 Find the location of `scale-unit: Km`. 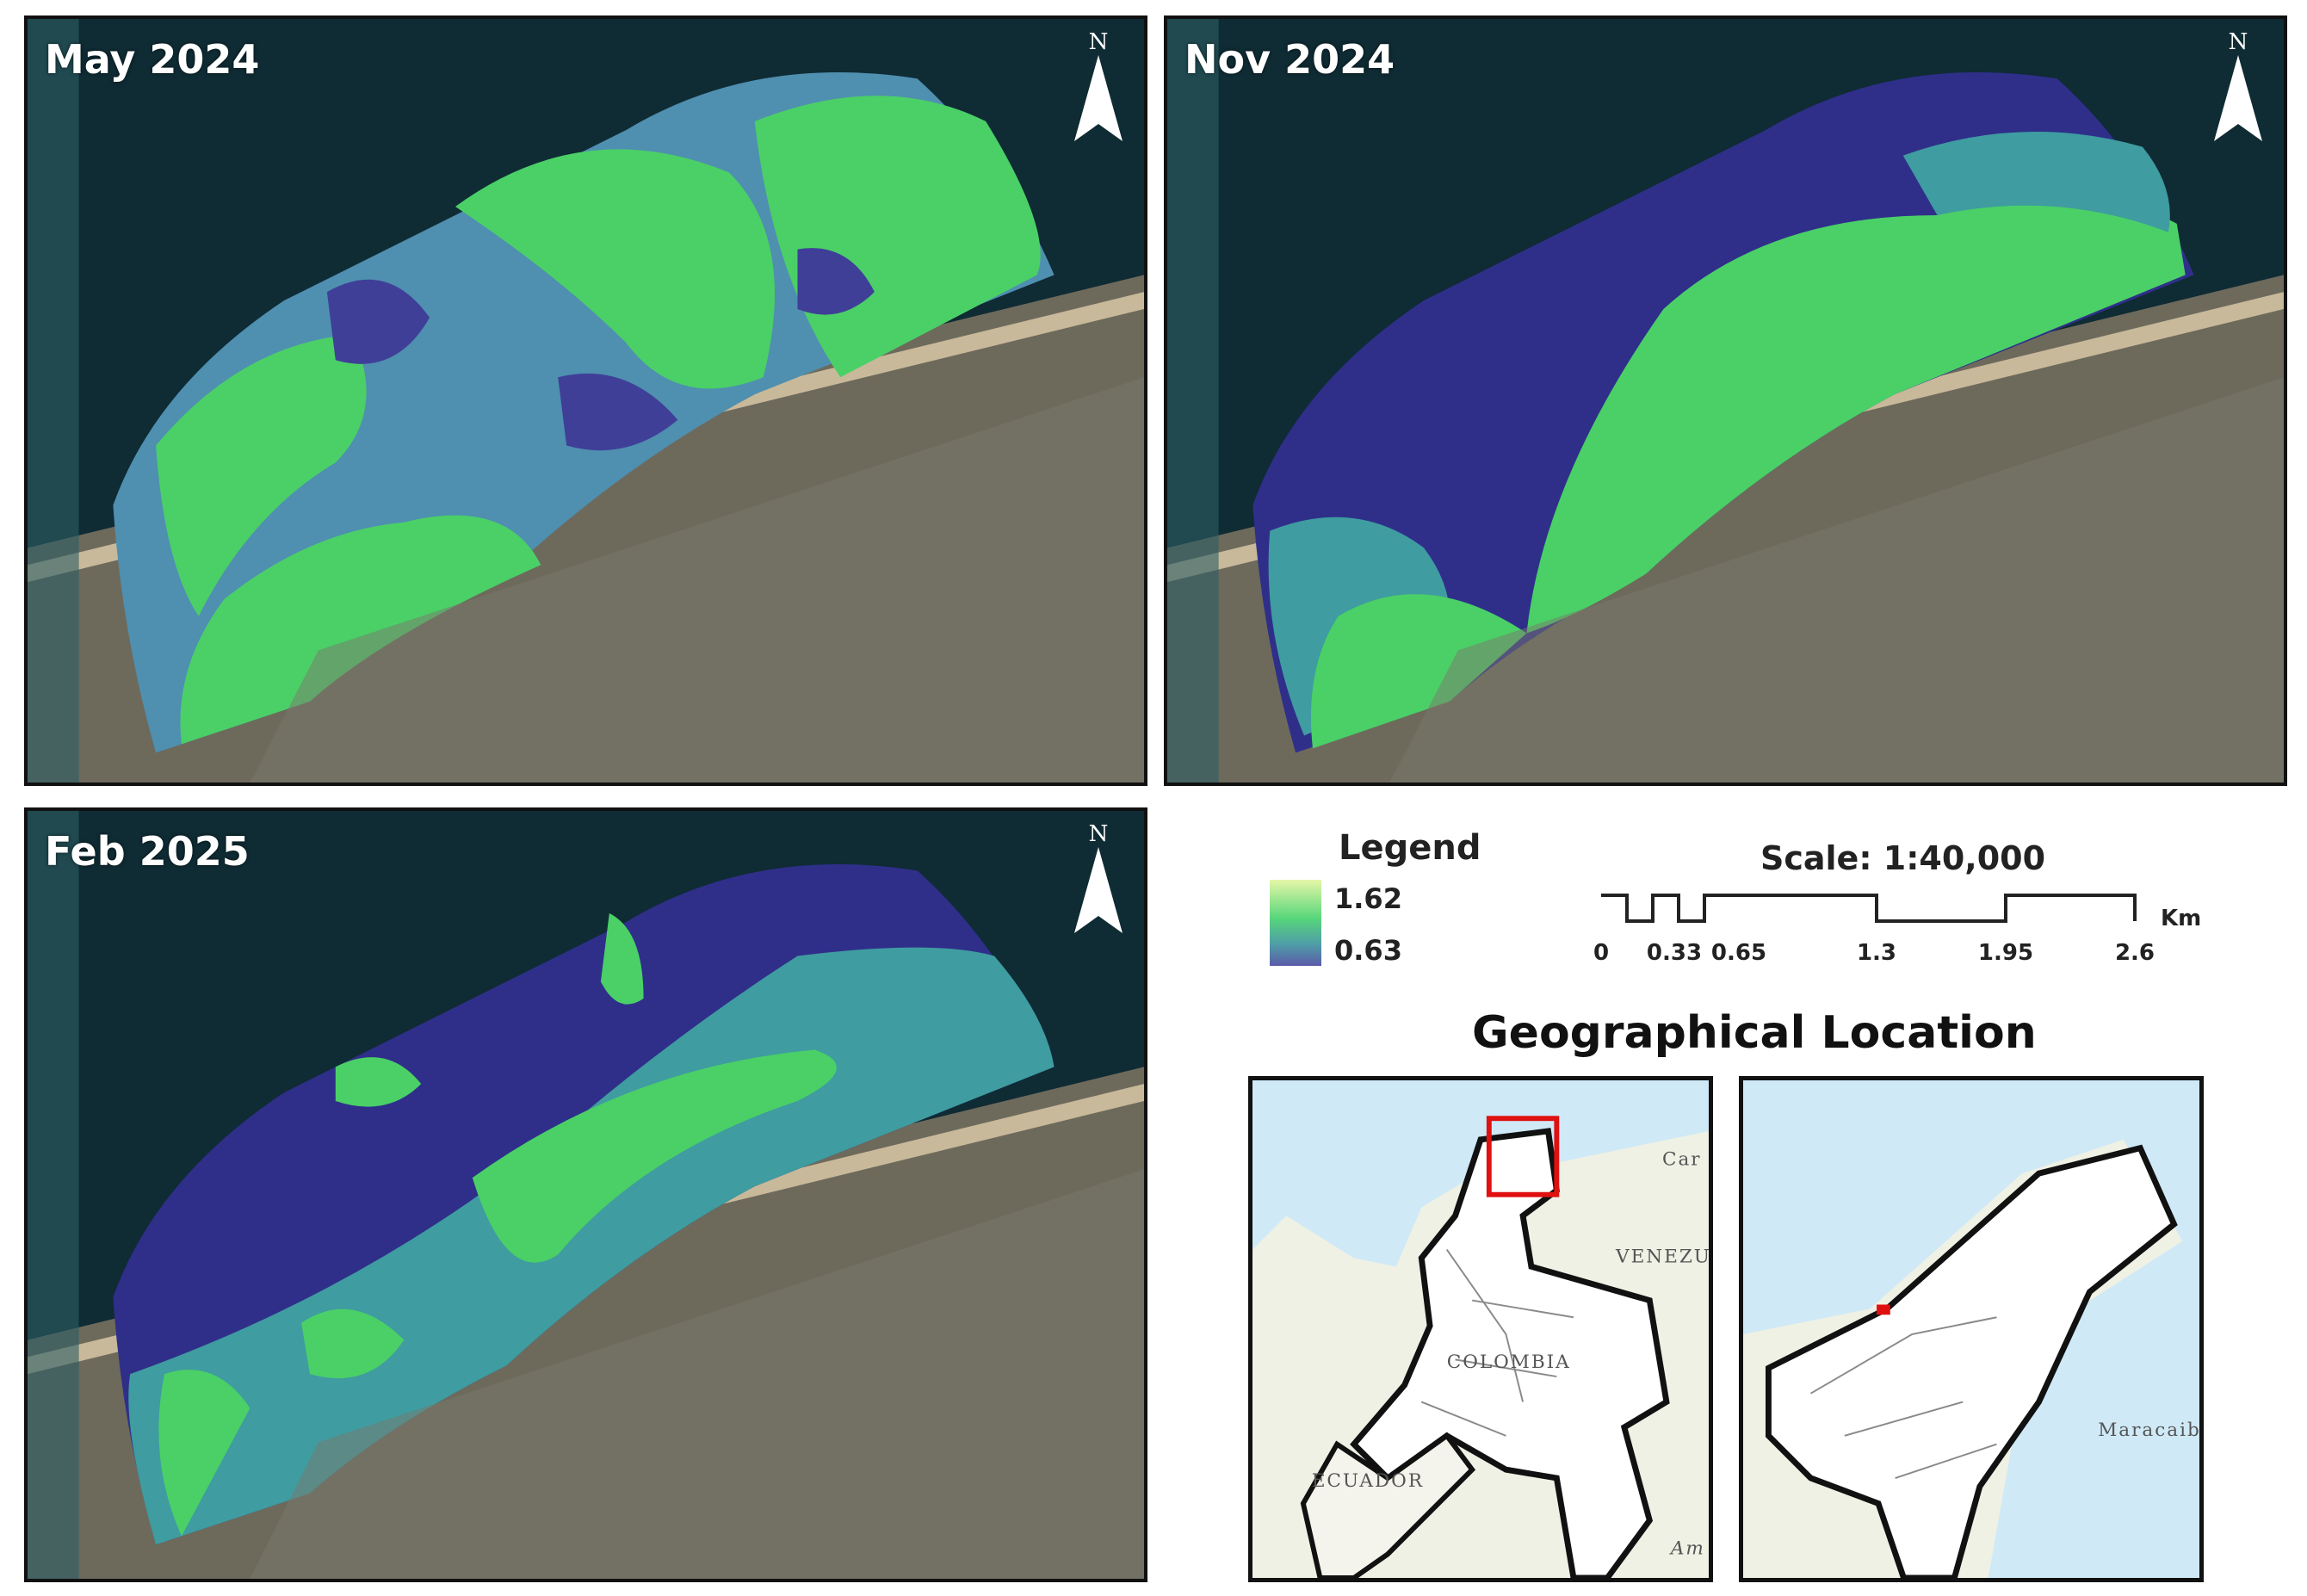

scale-unit: Km is located at coordinates (2181, 918).